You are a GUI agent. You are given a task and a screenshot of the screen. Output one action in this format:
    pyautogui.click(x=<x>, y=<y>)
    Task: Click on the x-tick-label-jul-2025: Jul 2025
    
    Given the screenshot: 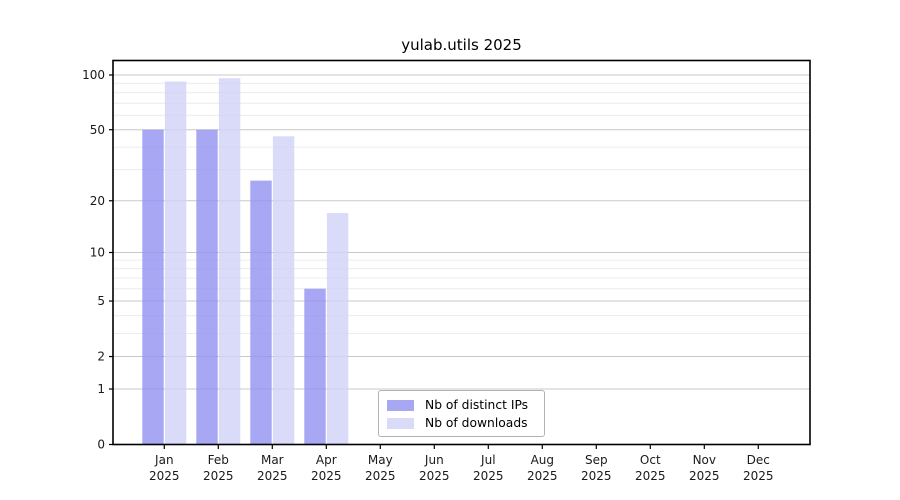 What is the action you would take?
    pyautogui.click(x=488, y=468)
    